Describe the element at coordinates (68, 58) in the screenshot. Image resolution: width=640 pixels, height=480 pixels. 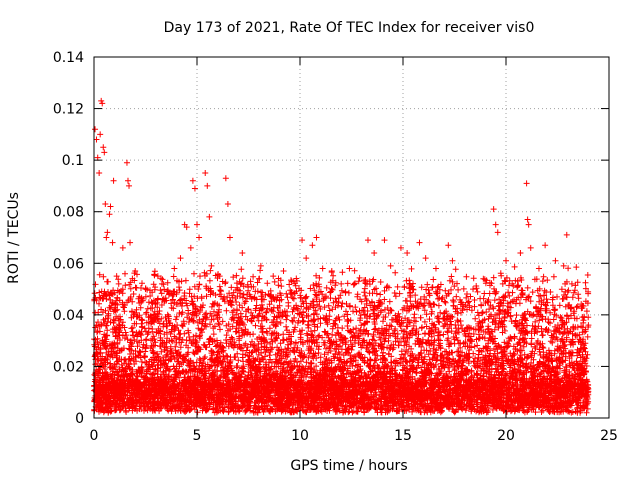
I see `y-tick-label: 0.14` at that location.